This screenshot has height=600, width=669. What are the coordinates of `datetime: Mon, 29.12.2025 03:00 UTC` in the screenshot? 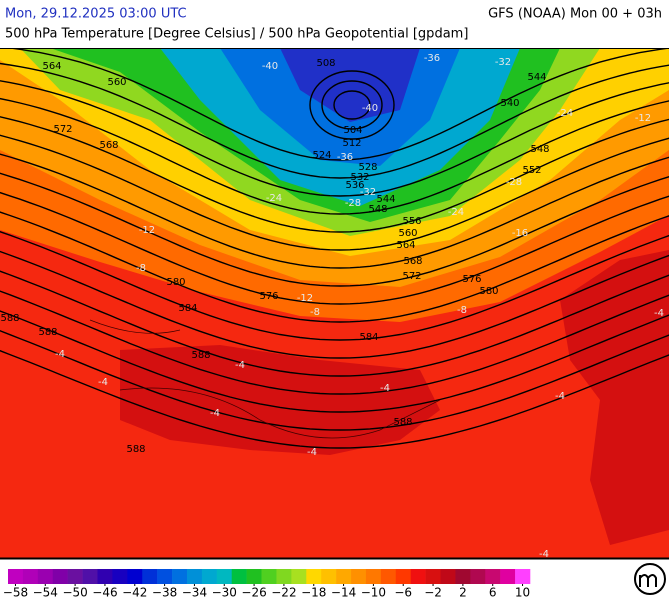 It's located at (96, 14).